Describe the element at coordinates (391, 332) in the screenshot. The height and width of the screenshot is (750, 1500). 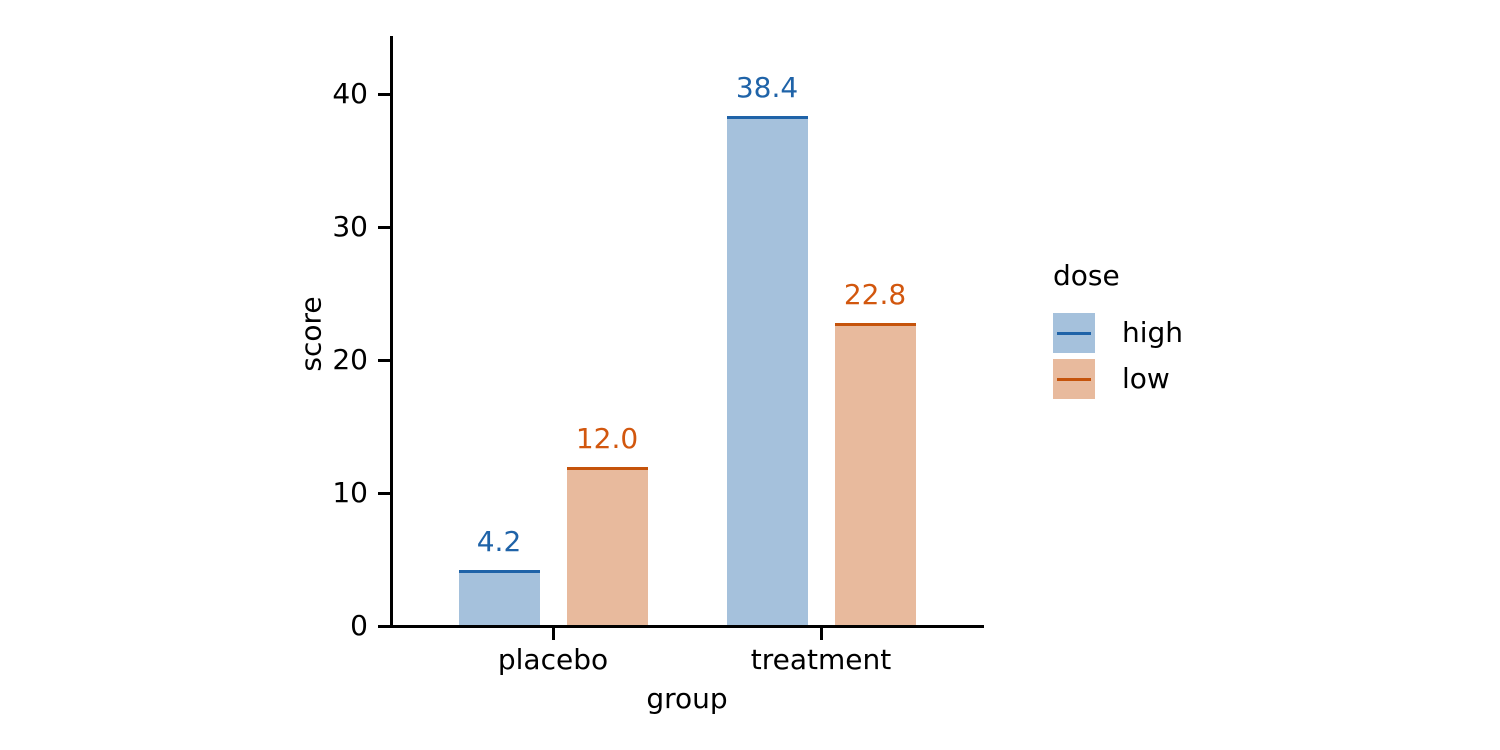
I see `y-axis-line` at that location.